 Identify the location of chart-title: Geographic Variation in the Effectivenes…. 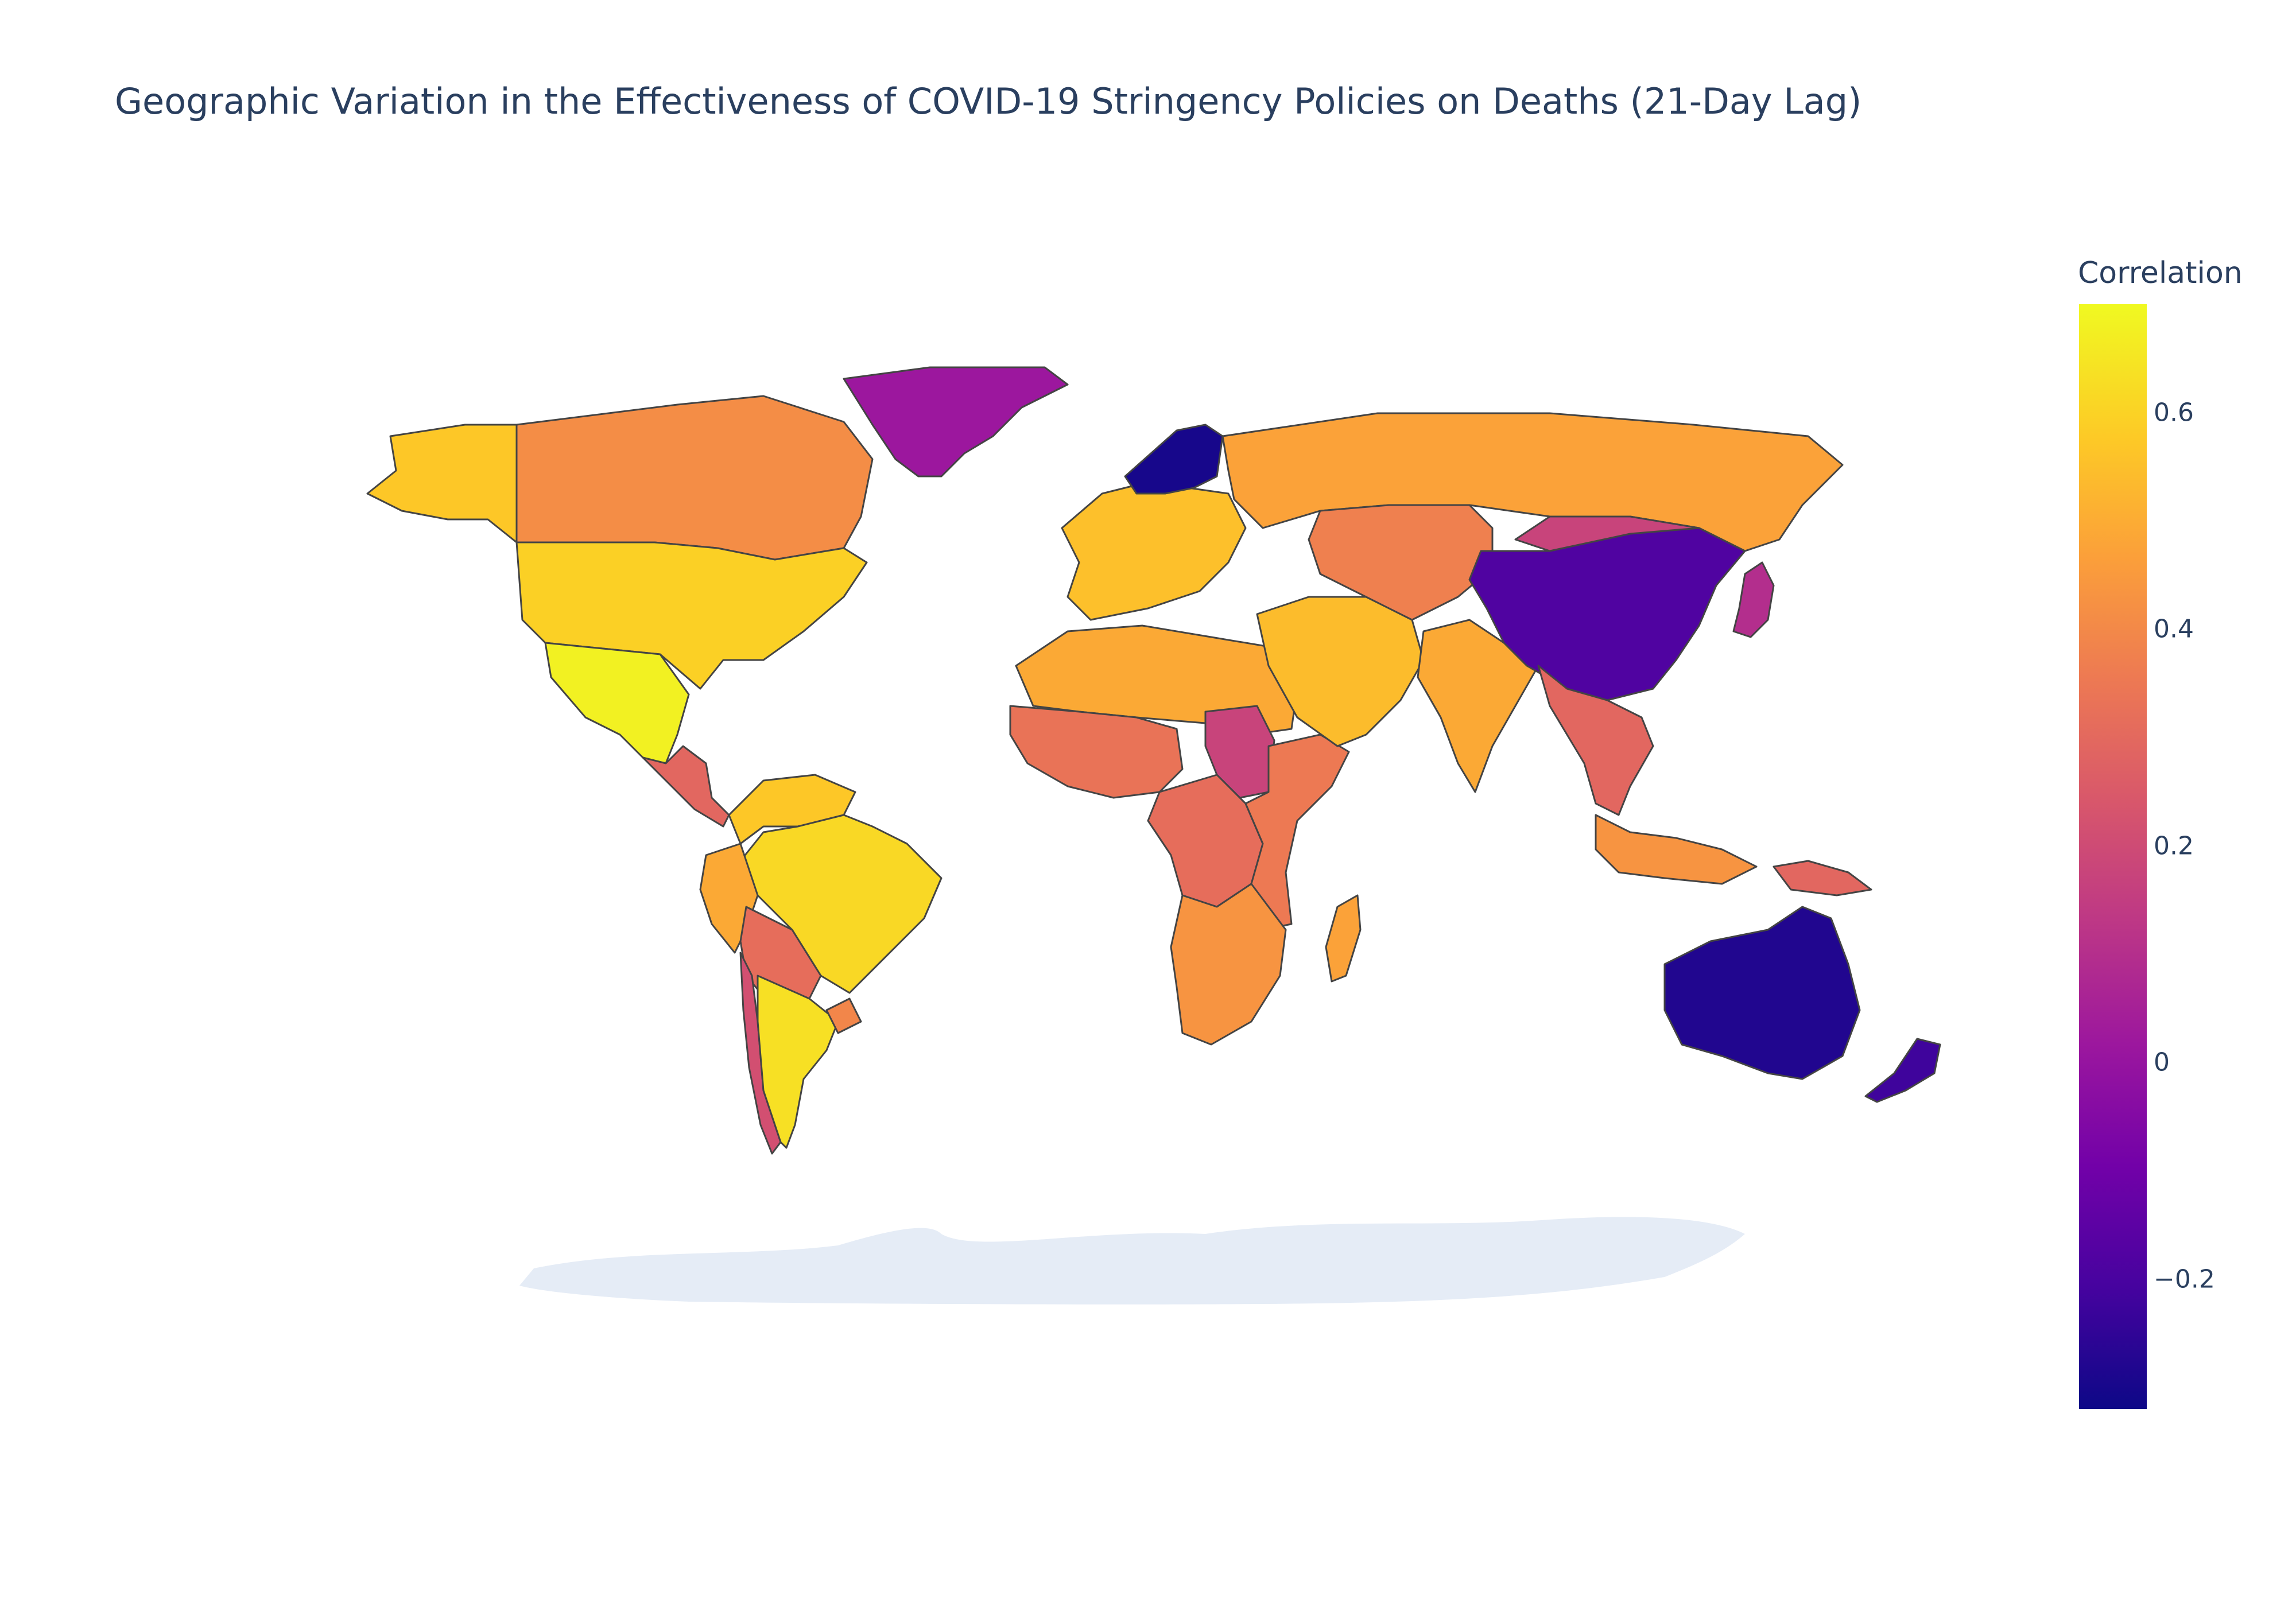
(988, 101).